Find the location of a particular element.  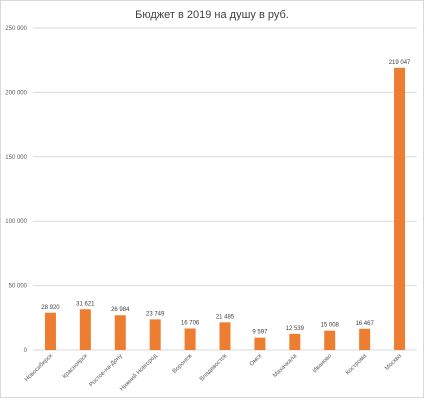

category-label: Новосибирск is located at coordinates (39, 368).